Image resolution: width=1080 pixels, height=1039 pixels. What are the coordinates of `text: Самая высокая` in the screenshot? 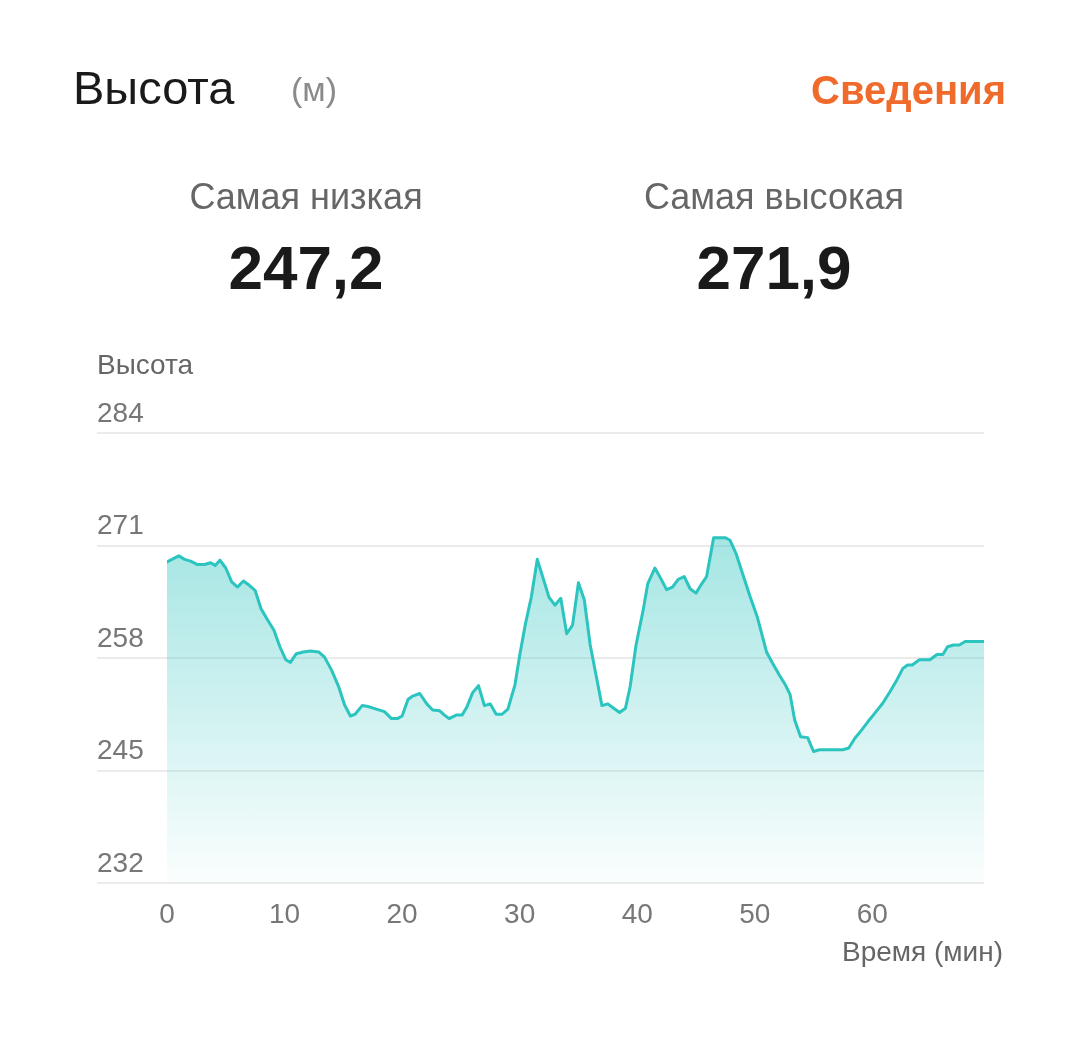 It's located at (774, 196).